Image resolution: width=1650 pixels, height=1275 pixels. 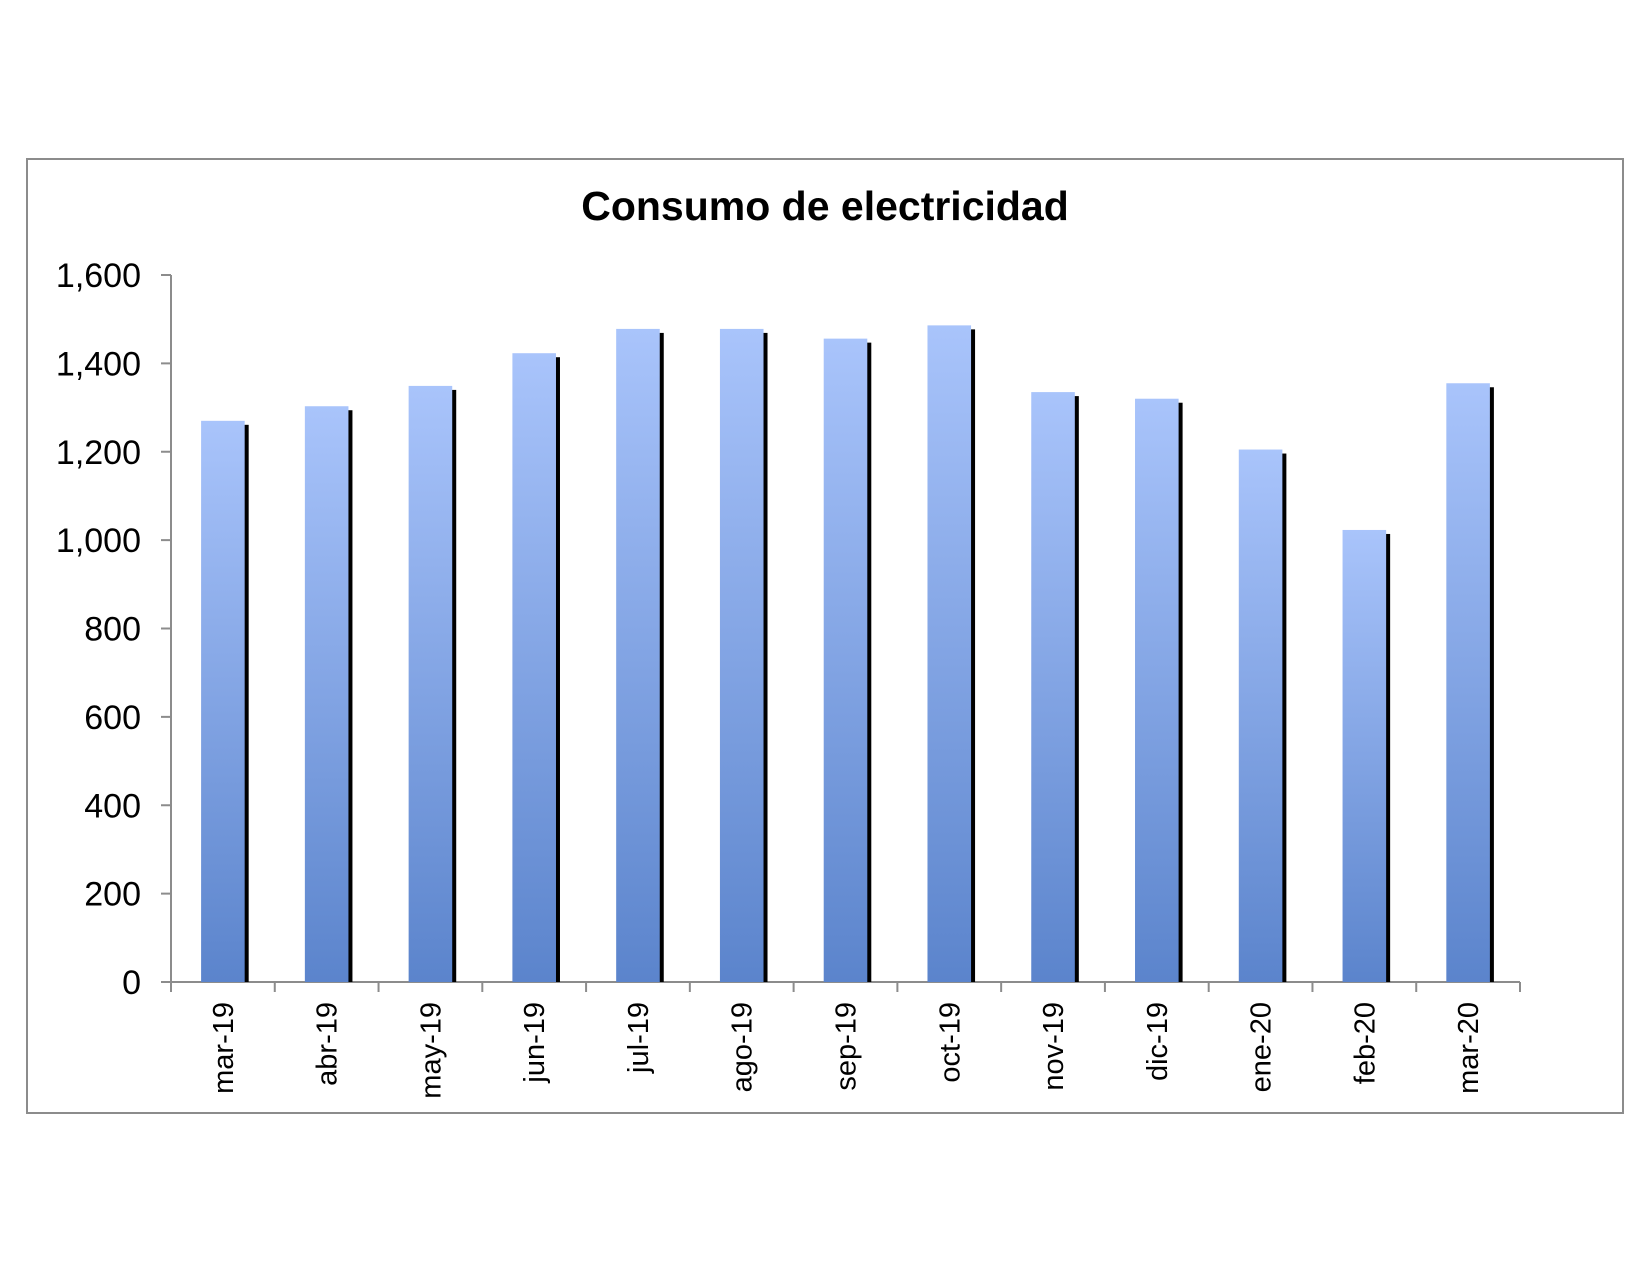 I want to click on y-tick-label: 1,000, so click(x=98, y=541).